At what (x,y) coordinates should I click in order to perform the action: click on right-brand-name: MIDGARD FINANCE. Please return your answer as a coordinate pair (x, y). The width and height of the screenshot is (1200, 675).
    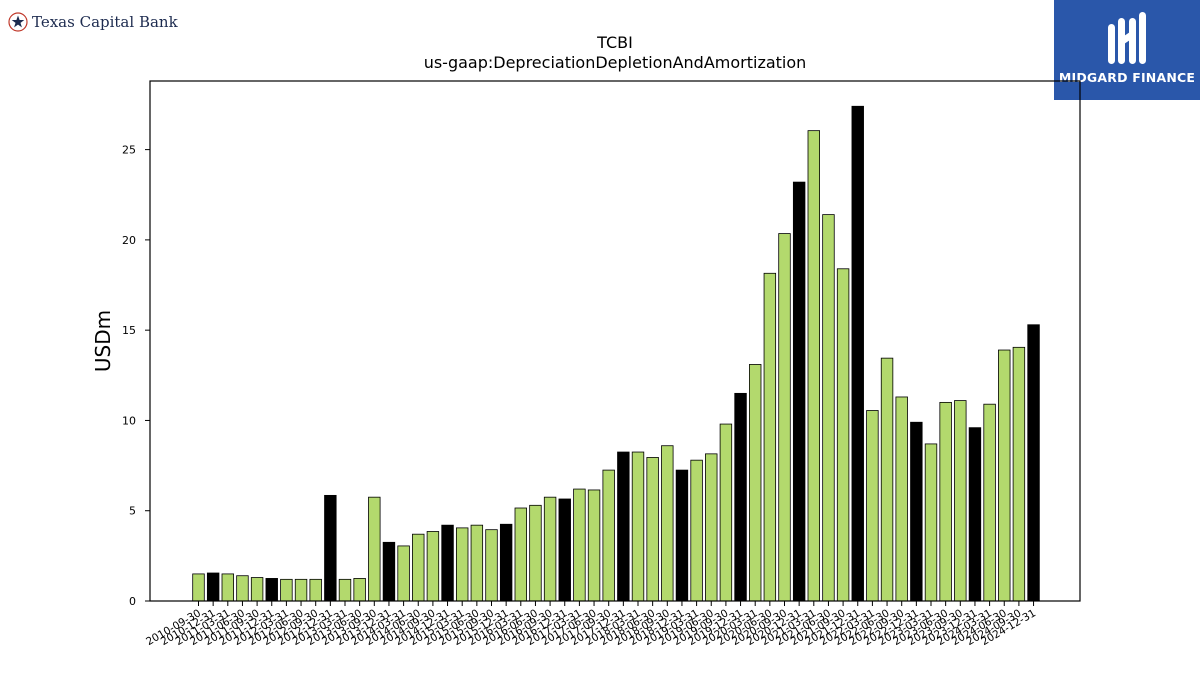
    Looking at the image, I should click on (1127, 77).